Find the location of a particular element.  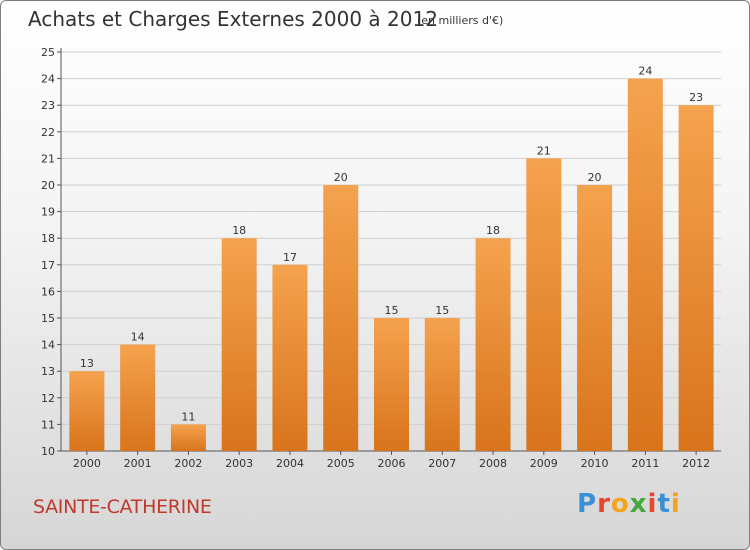

data-label: 14 is located at coordinates (138, 337).